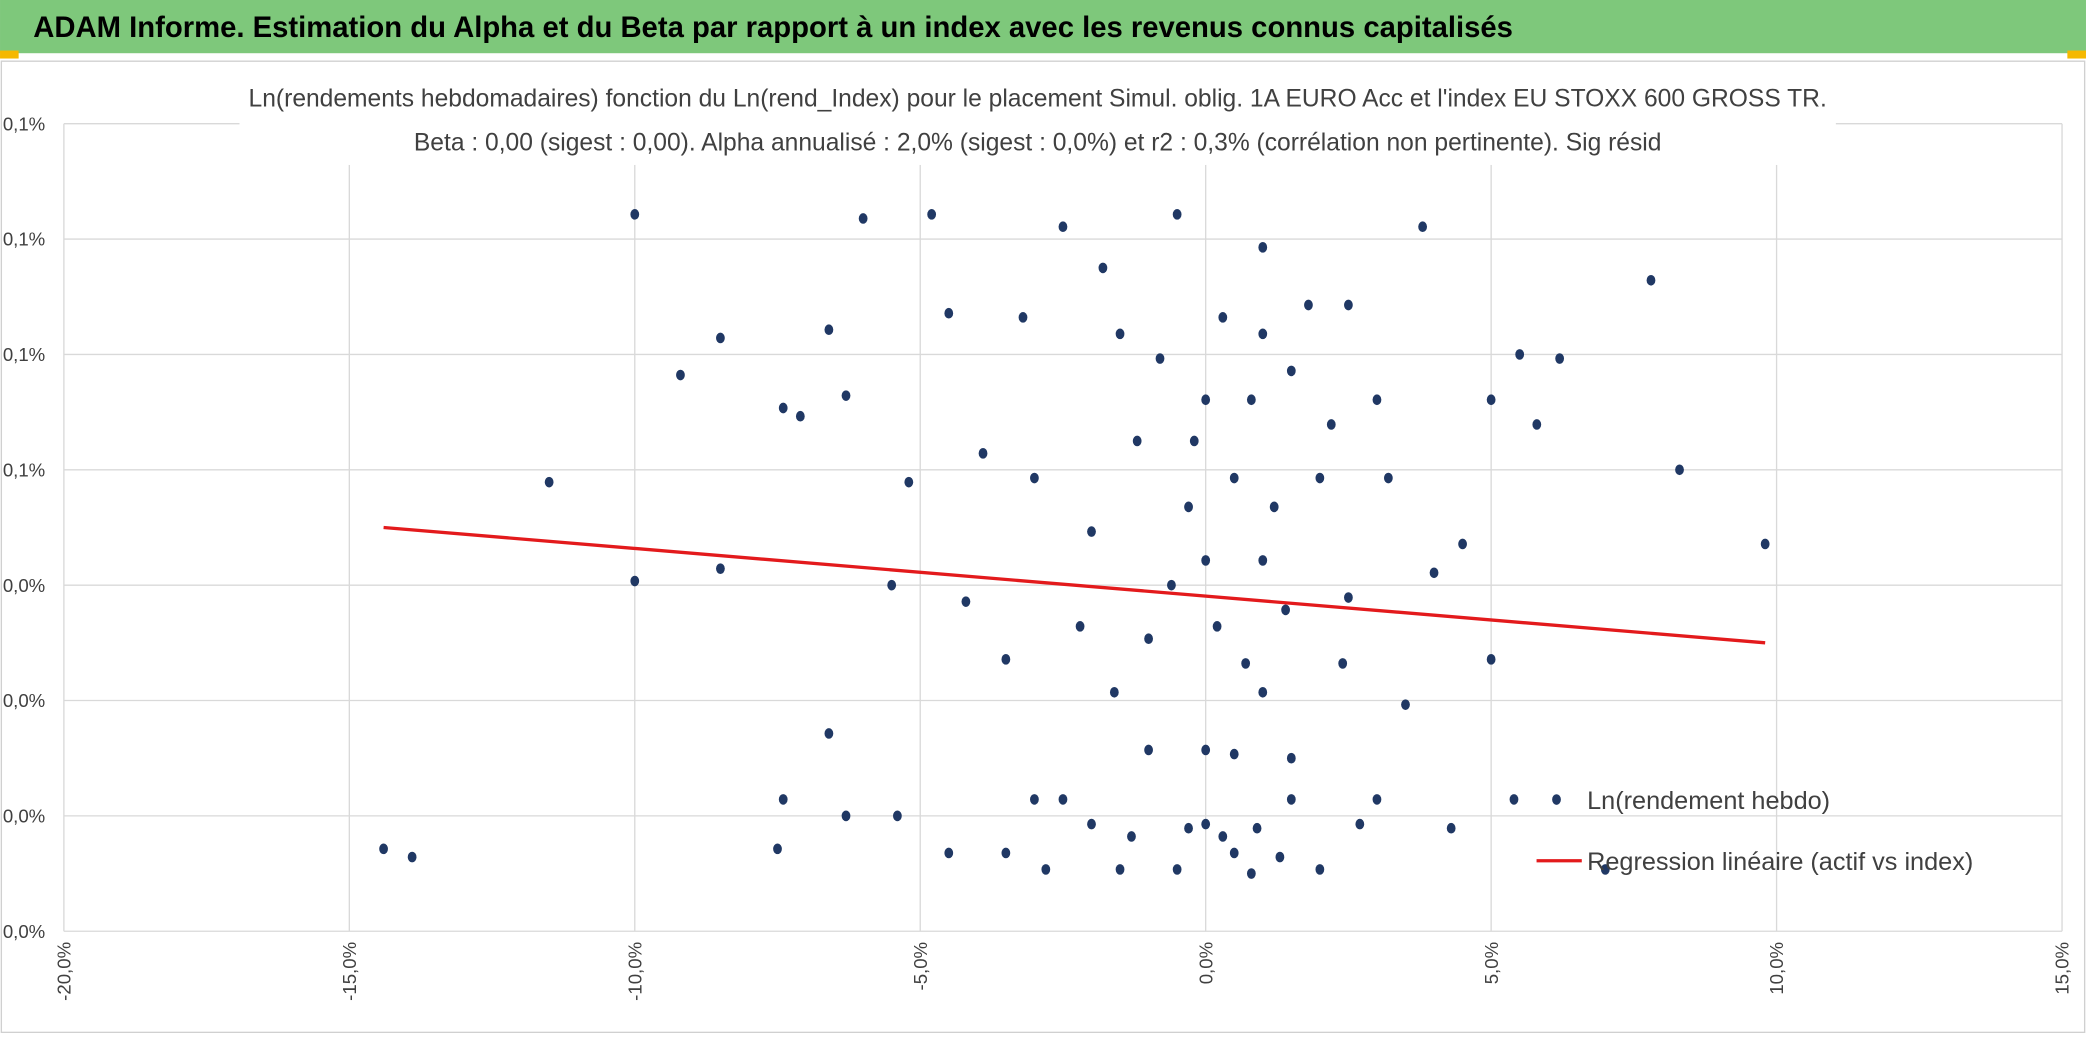 This screenshot has width=2086, height=1040. What do you see at coordinates (1037, 123) in the screenshot?
I see `title-bg` at bounding box center [1037, 123].